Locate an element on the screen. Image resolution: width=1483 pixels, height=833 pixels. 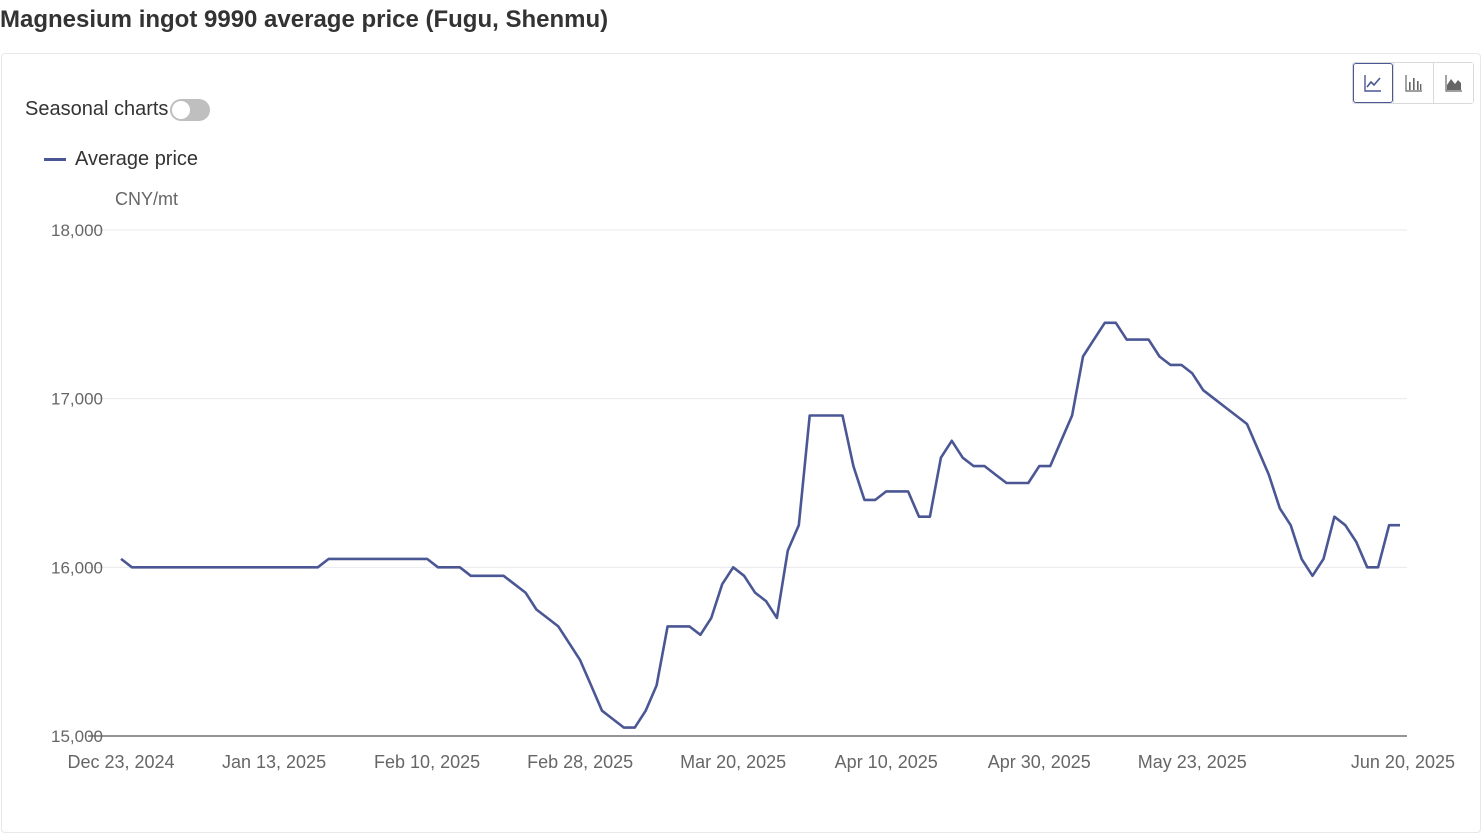
area-chart-button is located at coordinates (1453, 83).